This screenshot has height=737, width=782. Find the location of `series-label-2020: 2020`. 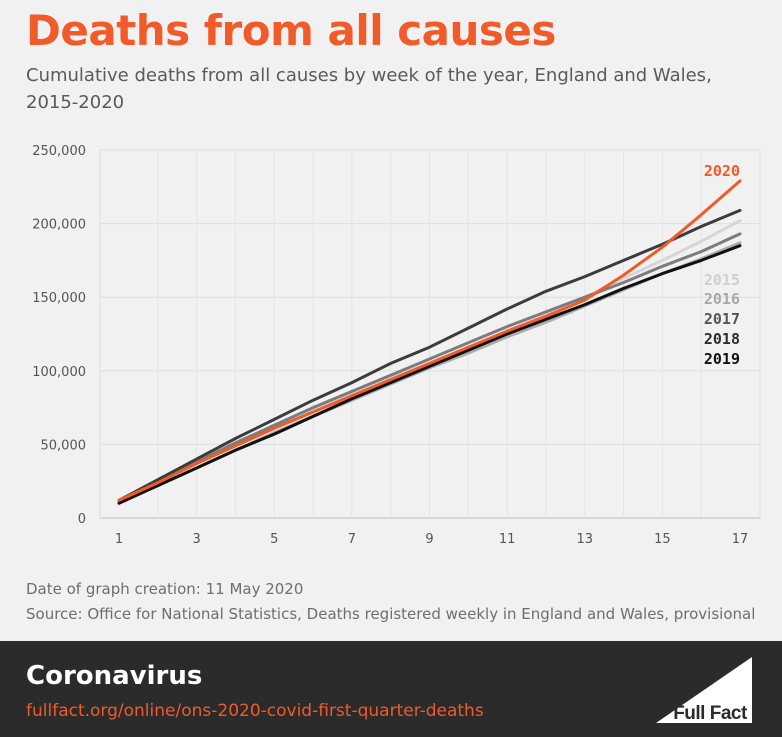

series-label-2020: 2020 is located at coordinates (722, 171).